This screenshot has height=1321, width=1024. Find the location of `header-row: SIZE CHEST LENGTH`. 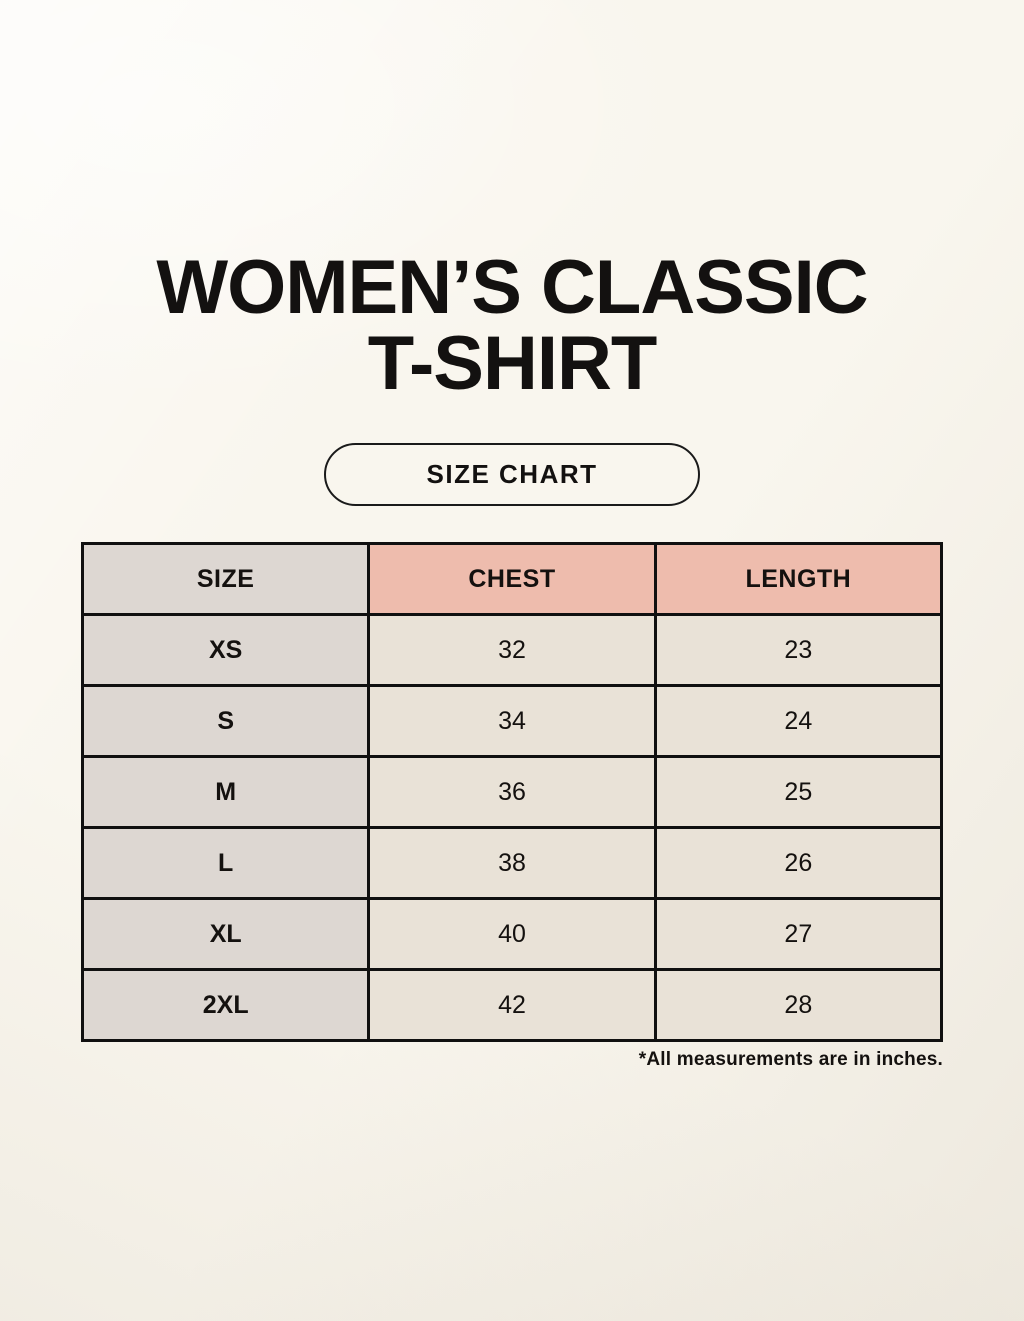

header-row: SIZE CHEST LENGTH is located at coordinates (512, 579).